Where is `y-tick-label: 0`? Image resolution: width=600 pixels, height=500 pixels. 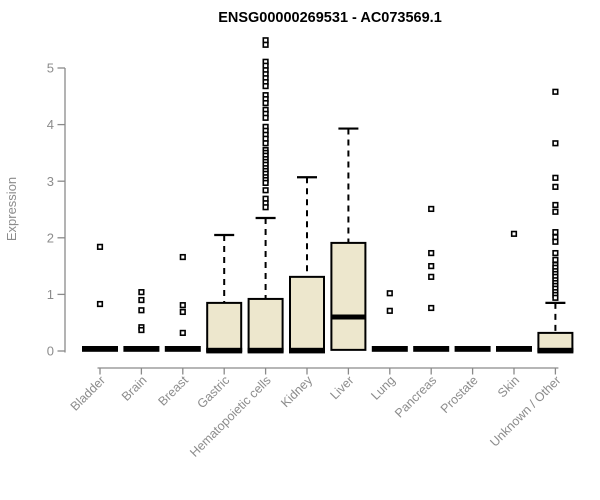 y-tick-label: 0 is located at coordinates (50, 351).